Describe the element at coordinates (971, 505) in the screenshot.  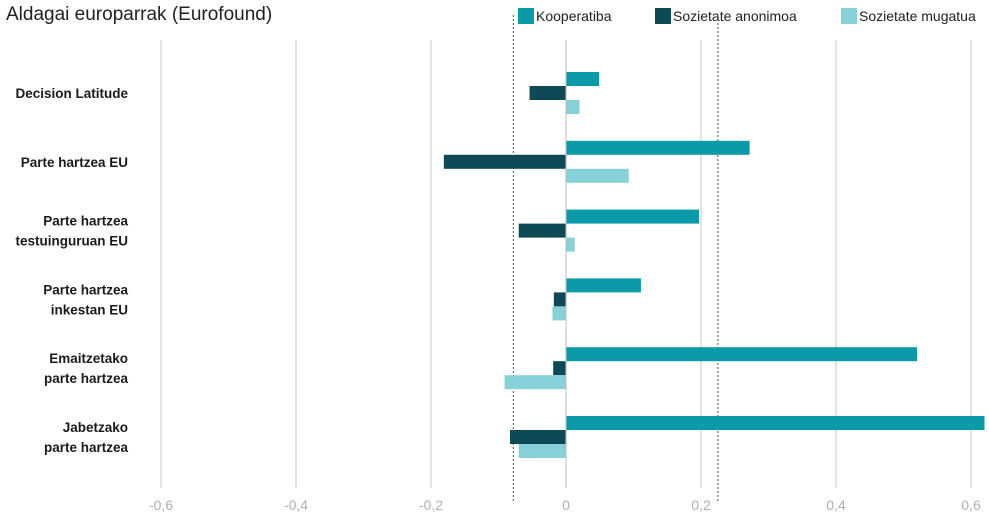
I see `x-tick-label: 0,6` at that location.